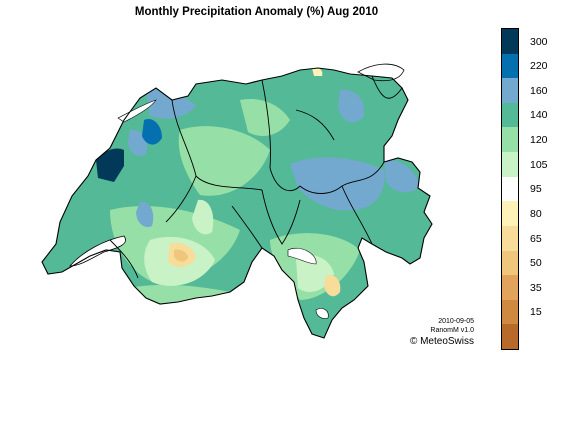  I want to click on legend-tick-label: 50, so click(536, 263).